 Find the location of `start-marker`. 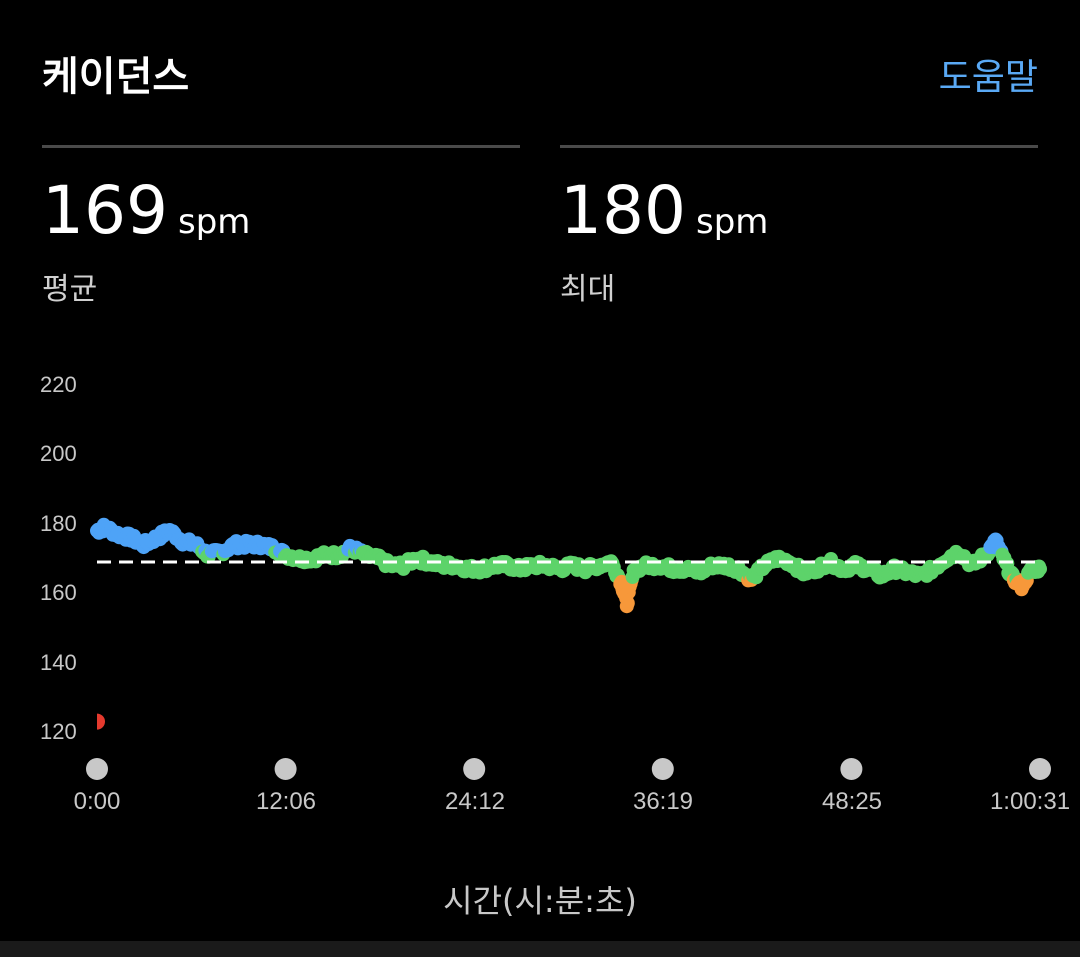

start-marker is located at coordinates (101, 721).